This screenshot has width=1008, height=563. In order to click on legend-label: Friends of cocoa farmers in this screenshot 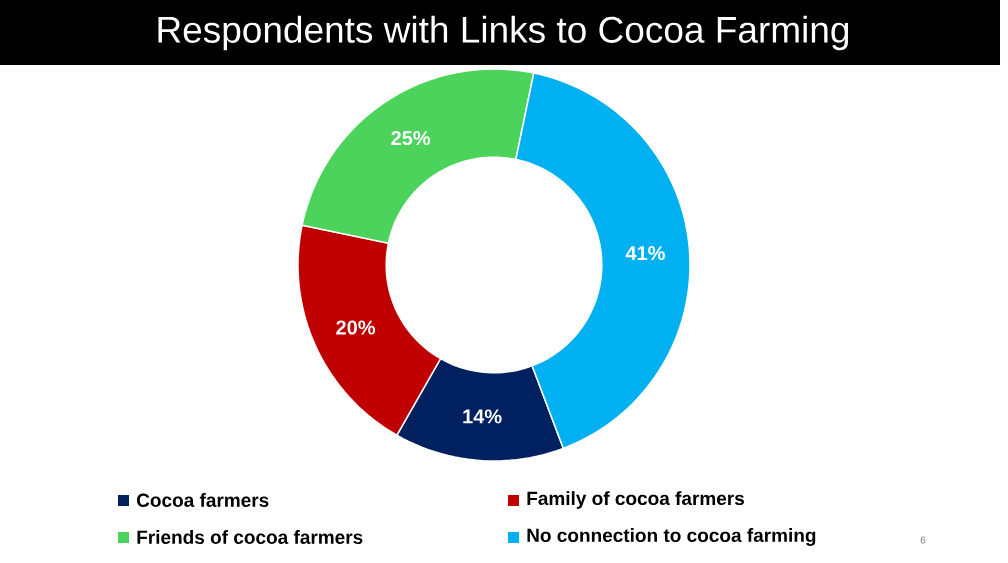, I will do `click(250, 537)`.